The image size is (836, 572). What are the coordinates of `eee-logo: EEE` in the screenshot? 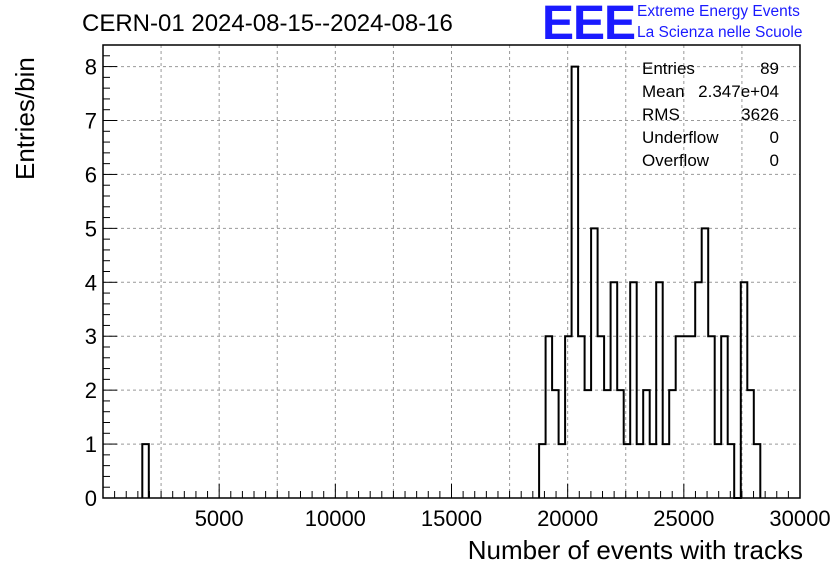 It's located at (589, 25).